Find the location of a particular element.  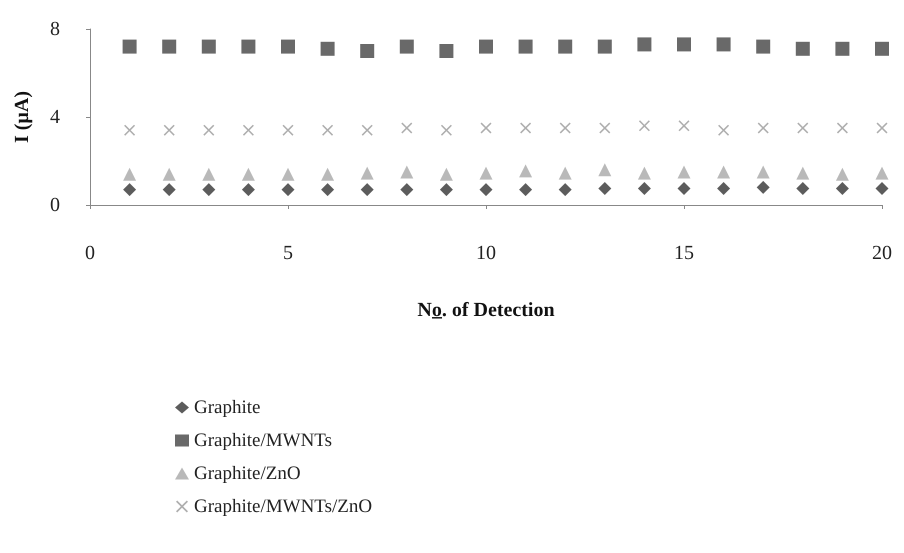

x-tick-label: 10 is located at coordinates (486, 253).